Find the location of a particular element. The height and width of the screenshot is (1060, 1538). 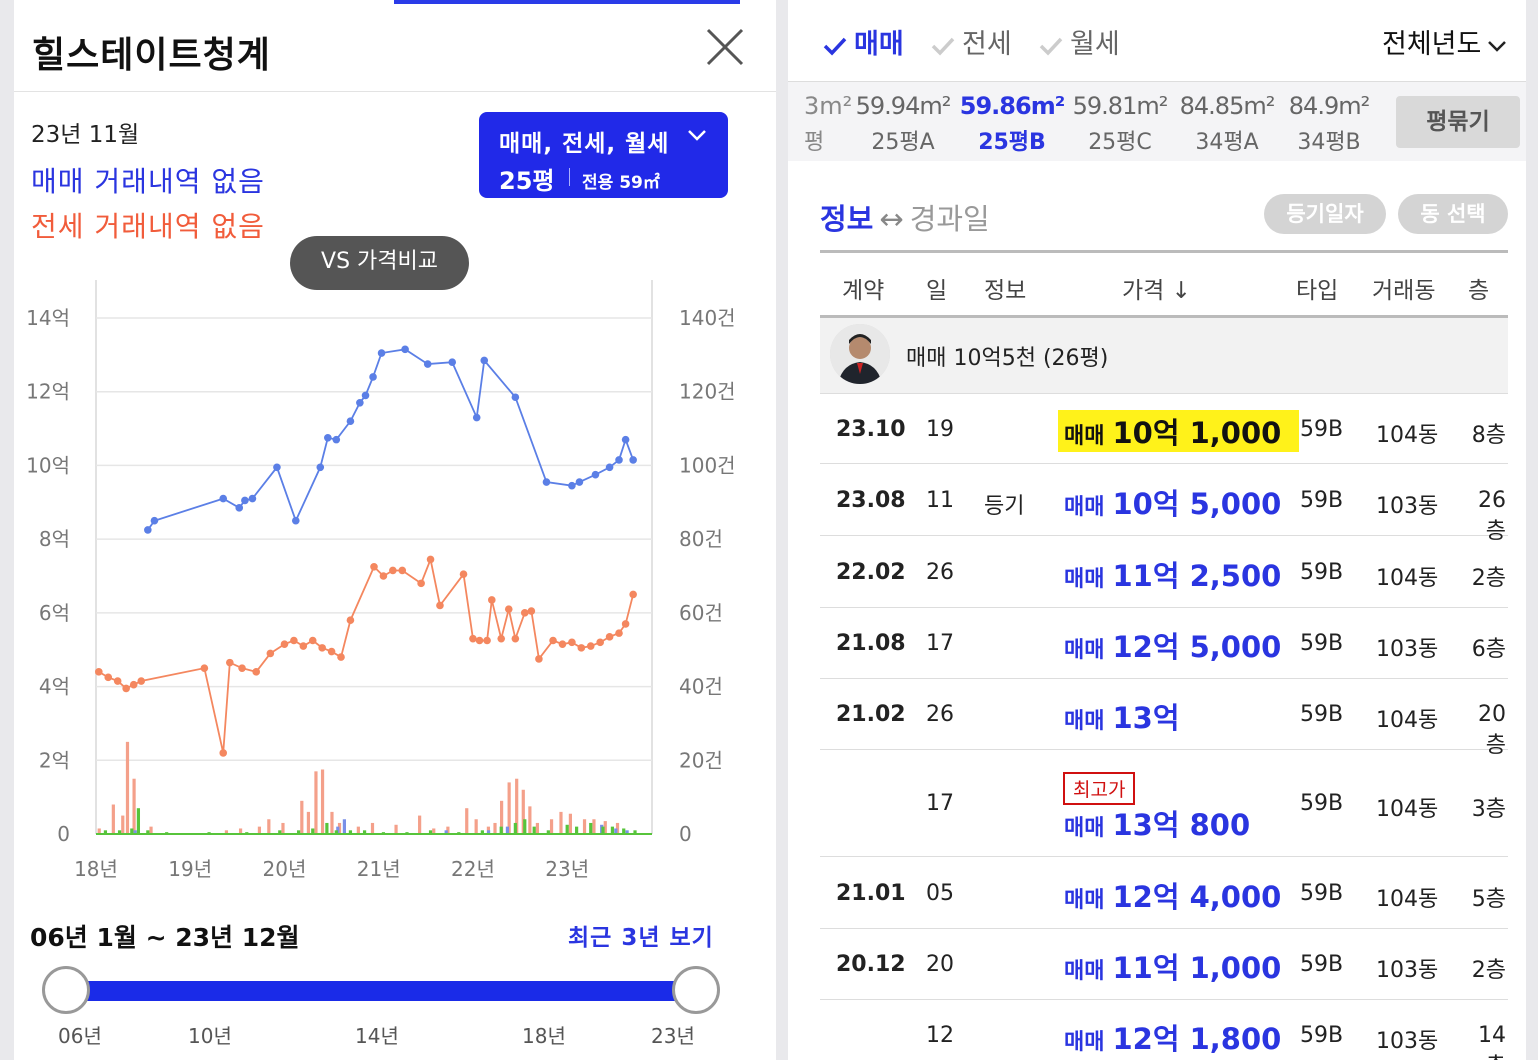

deal-amount: 12억 4,000 is located at coordinates (1197, 897).